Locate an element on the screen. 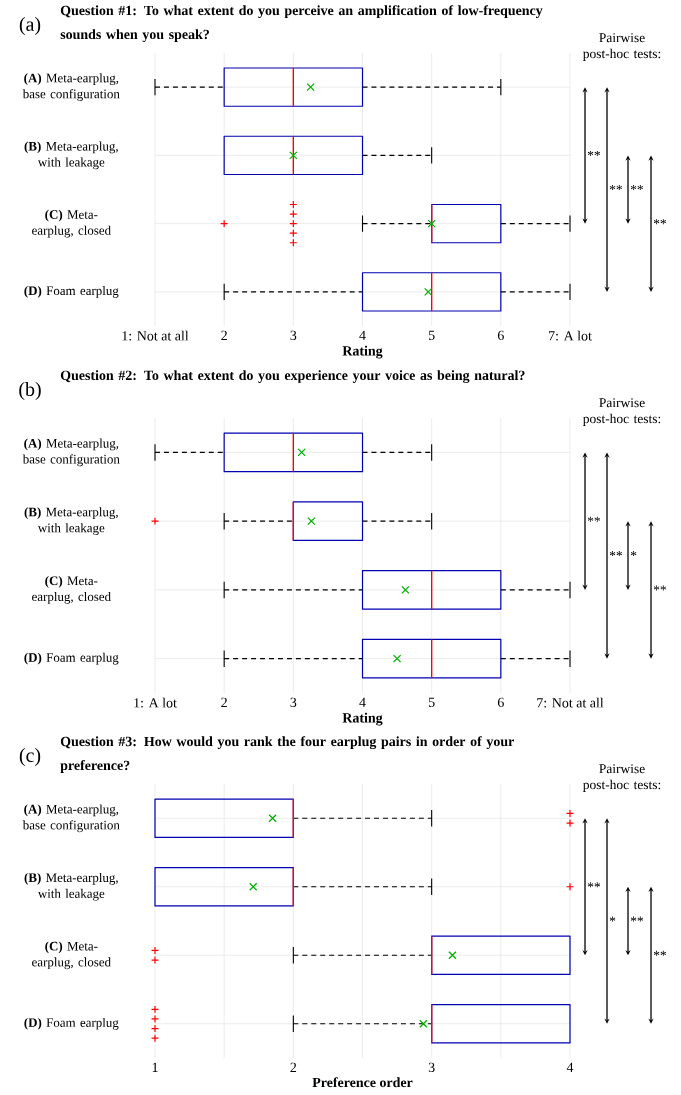 This screenshot has width=681, height=1095. chart-title: Question #2: To what extent do you experience your voice as being natural? is located at coordinates (292, 376).